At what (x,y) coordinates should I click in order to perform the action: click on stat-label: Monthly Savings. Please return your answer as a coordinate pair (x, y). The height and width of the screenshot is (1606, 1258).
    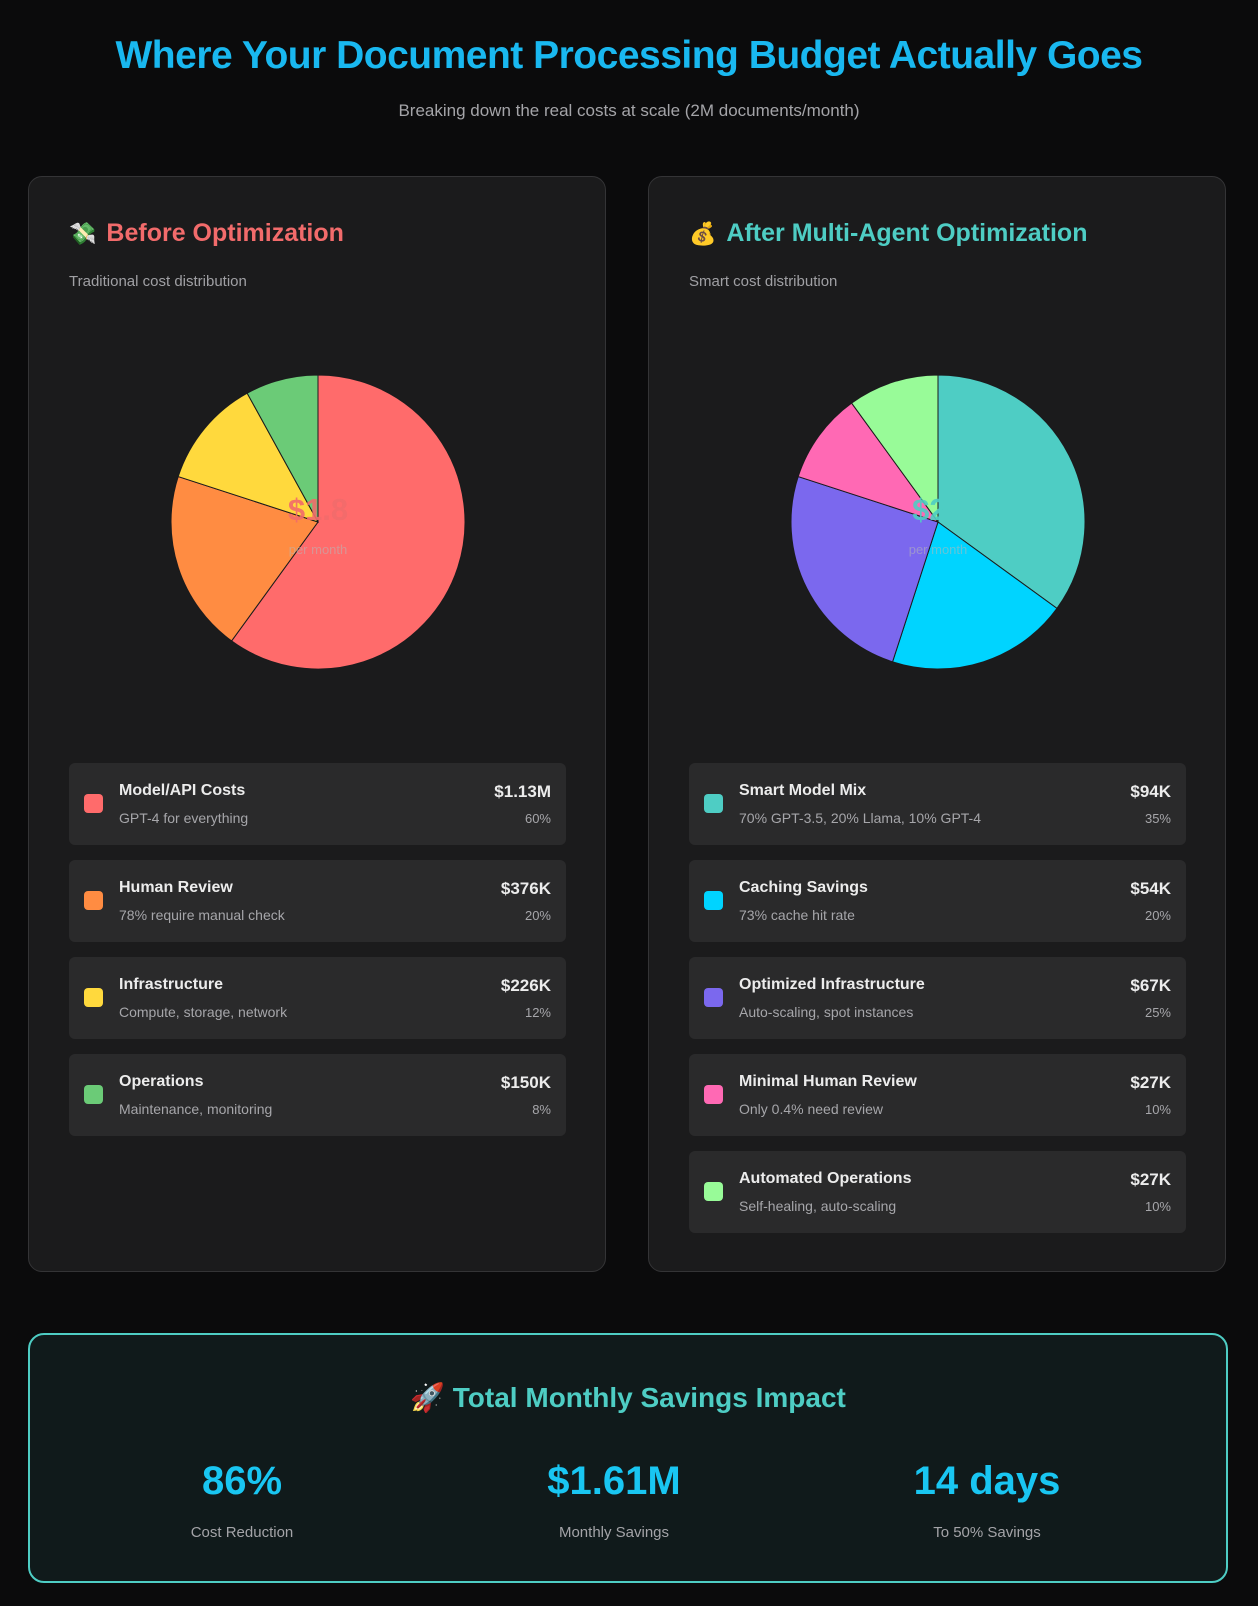
    Looking at the image, I should click on (614, 1532).